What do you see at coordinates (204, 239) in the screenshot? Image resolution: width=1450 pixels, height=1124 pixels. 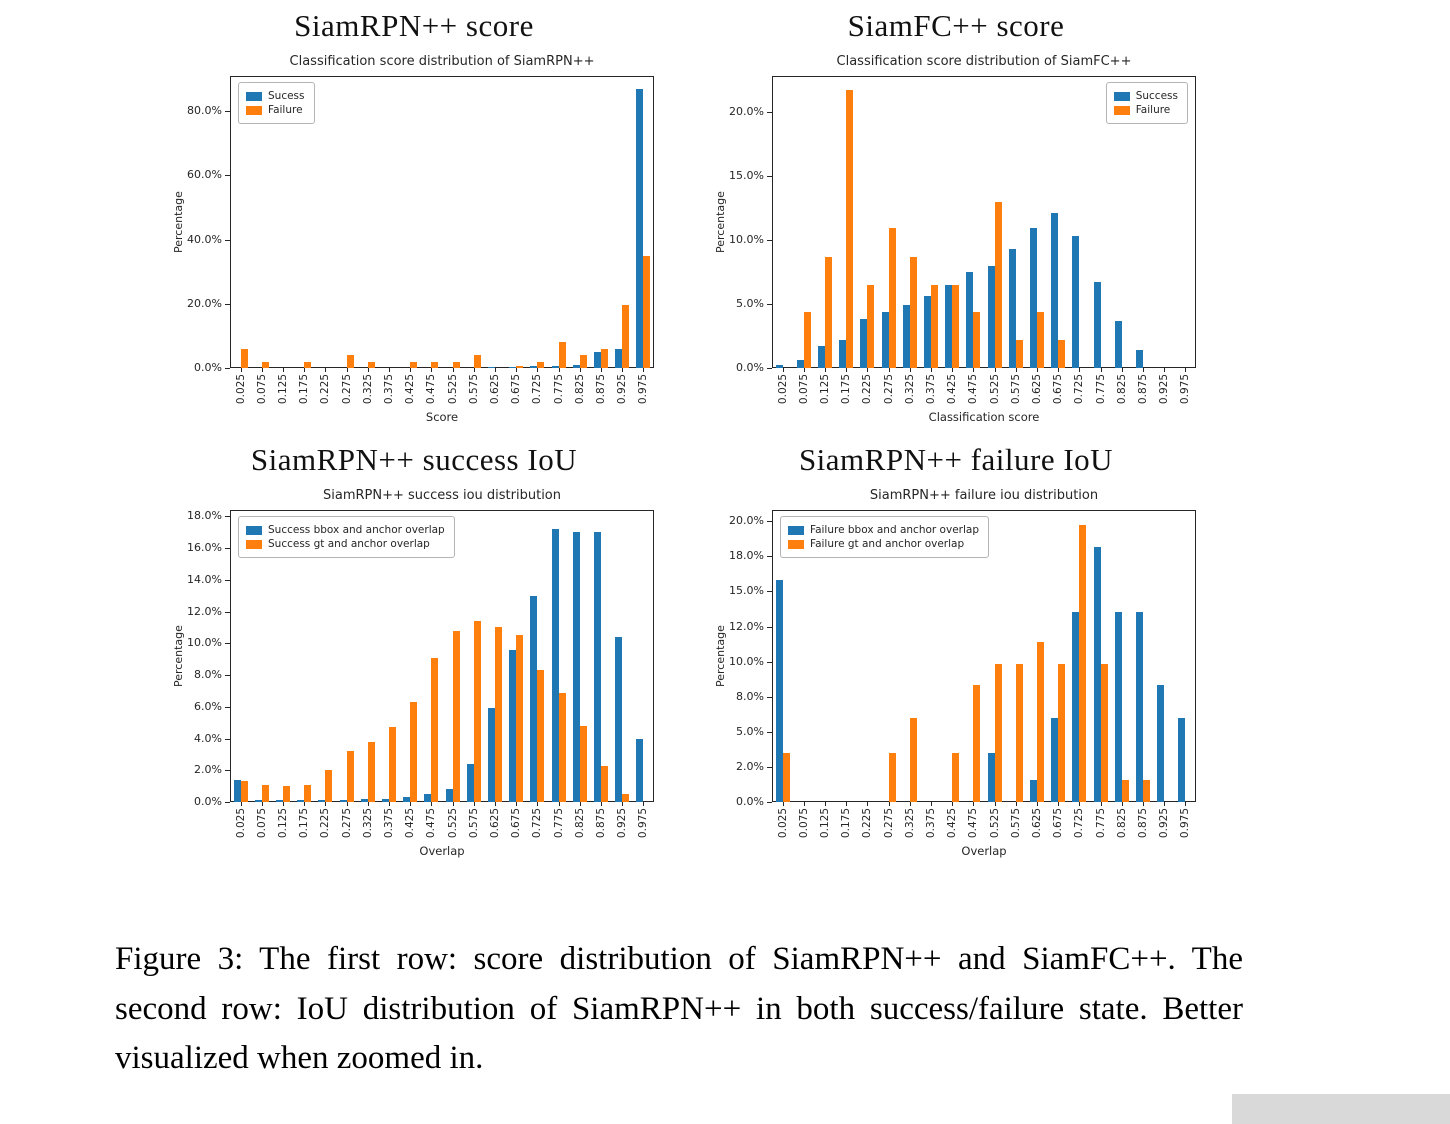 I see `y-tick-label: 40.0%` at bounding box center [204, 239].